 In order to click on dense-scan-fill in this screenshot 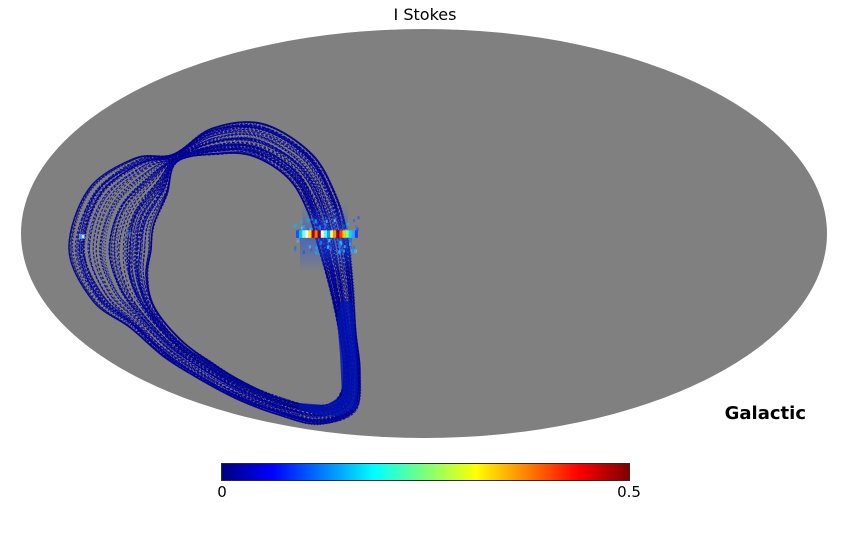, I will do `click(328, 358)`.